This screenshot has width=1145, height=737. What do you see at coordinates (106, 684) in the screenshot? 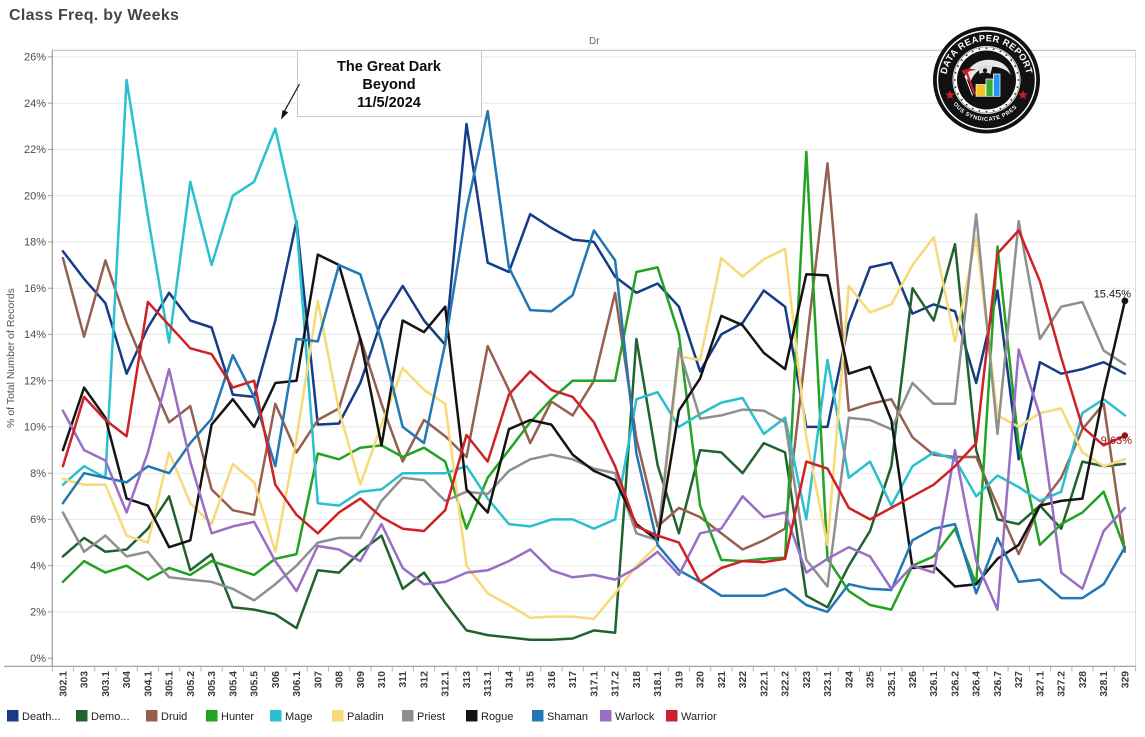
I see `svg-text: 303.1` at bounding box center [106, 684].